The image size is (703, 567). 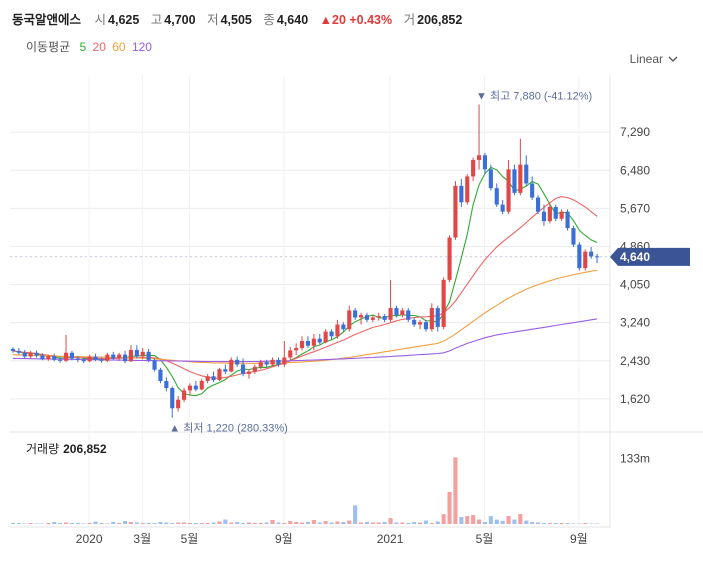 What do you see at coordinates (332, 539) in the screenshot?
I see `time-axis: 2020 3월 5월 9월 2021 5월 9월` at bounding box center [332, 539].